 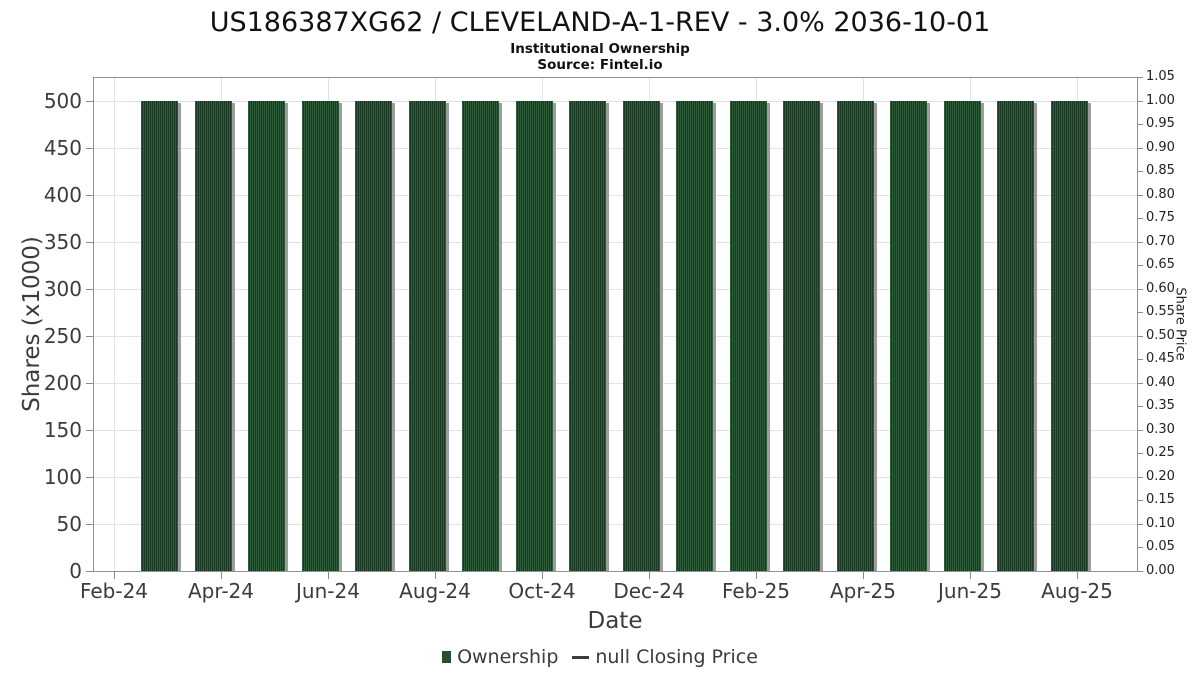 I want to click on x-axis-tick-label: Apr-25, so click(x=863, y=591).